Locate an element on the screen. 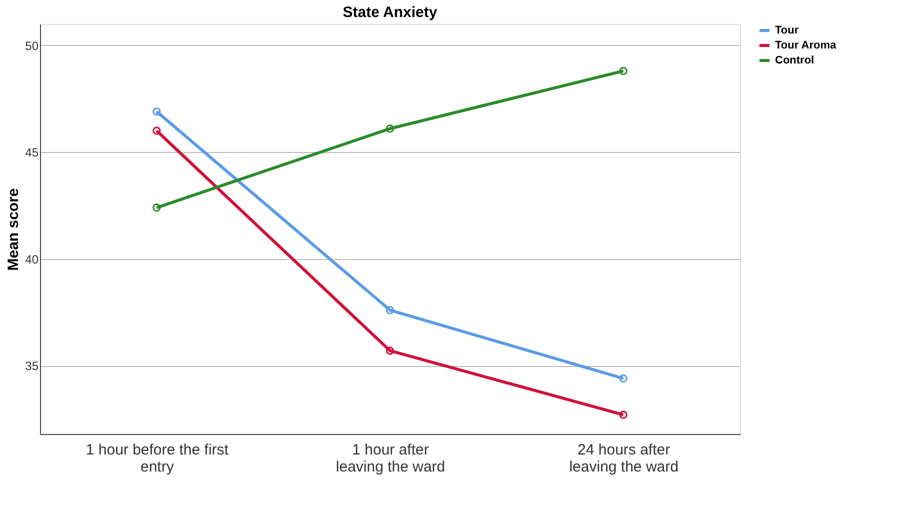 The width and height of the screenshot is (920, 520). y-tick-label: 50 is located at coordinates (32, 45).